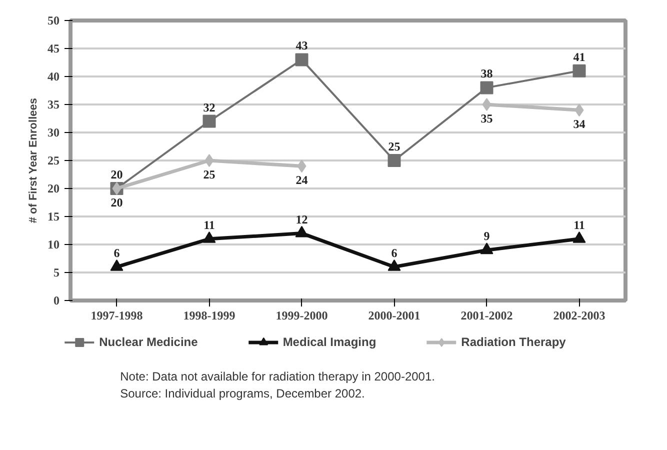  I want to click on data-label: 32, so click(209, 107).